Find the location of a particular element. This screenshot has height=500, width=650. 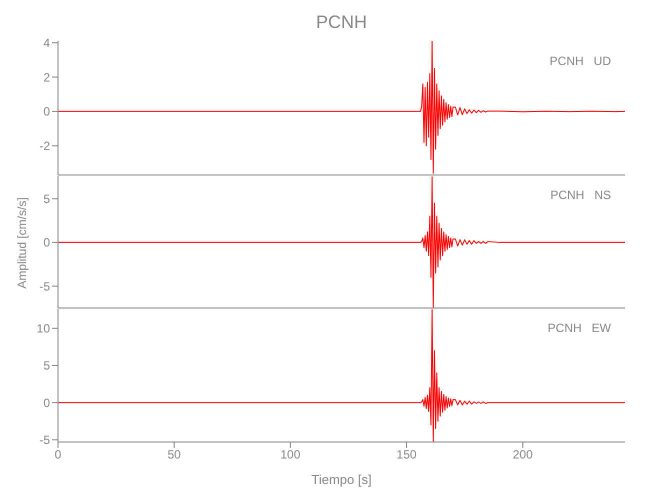

annotation: PCNH UD is located at coordinates (580, 61).